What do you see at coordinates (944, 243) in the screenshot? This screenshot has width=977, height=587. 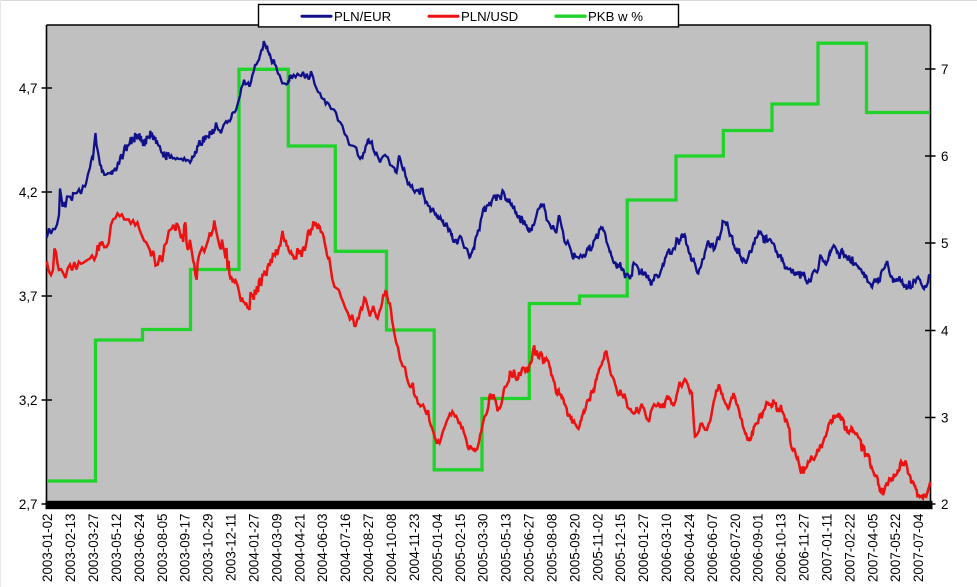 I see `svg-text: 5` at bounding box center [944, 243].